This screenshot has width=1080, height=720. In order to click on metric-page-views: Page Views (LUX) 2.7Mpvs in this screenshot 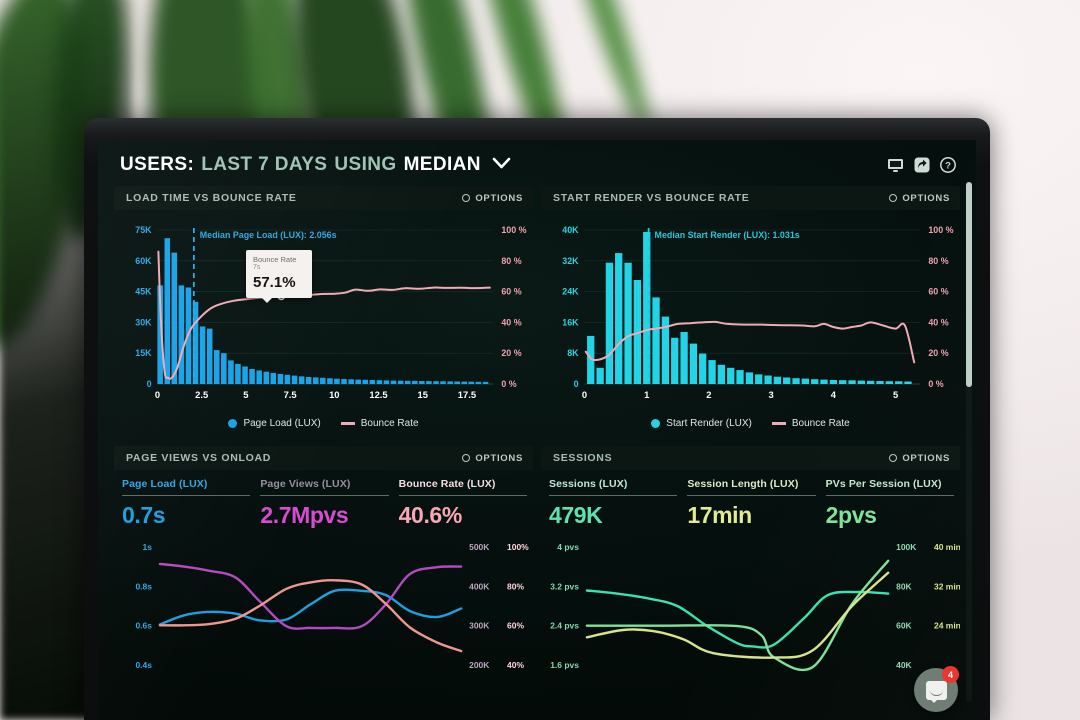, I will do `click(324, 503)`.